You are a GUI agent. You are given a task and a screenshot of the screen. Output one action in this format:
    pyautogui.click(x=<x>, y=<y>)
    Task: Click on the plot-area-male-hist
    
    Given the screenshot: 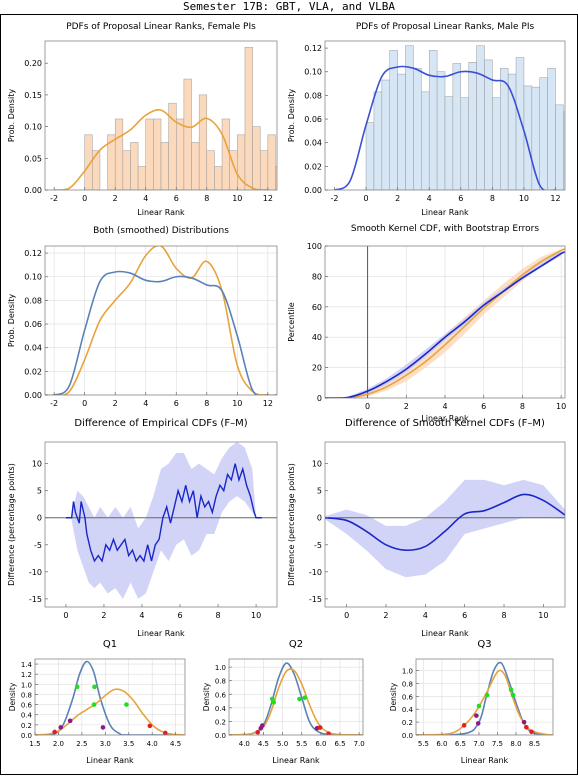 What is the action you would take?
    pyautogui.click(x=455, y=117)
    